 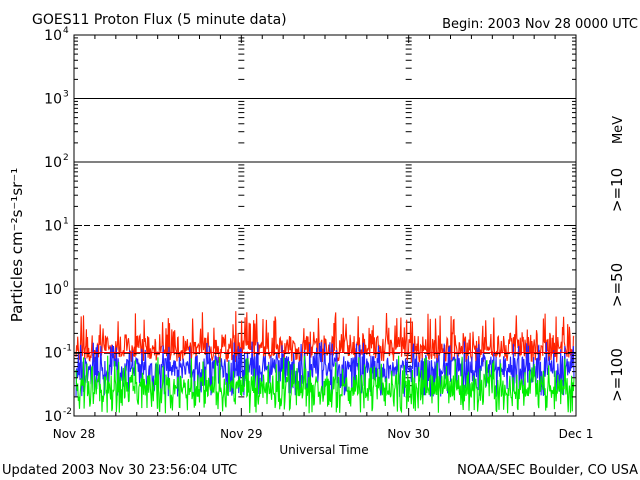 I want to click on updated-timestamp: Updated 2003 Nov 30 23:56:04 UTC, so click(x=119, y=470).